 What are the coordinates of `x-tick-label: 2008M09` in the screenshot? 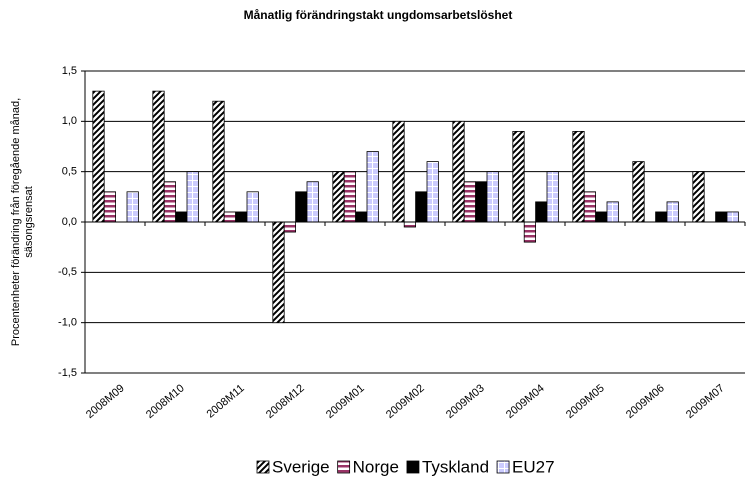 It's located at (105, 401).